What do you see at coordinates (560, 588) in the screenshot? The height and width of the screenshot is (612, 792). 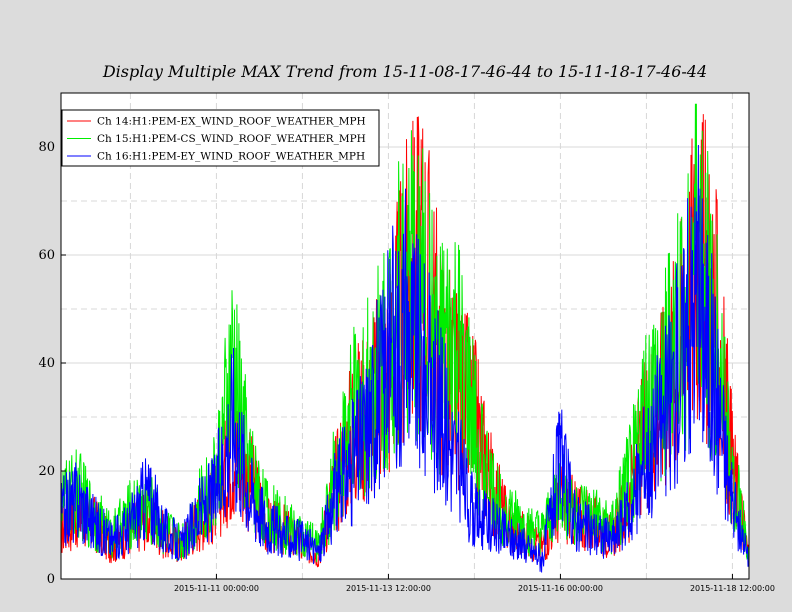 I see `x-tick-label: 2015-11-16 00:00:00` at bounding box center [560, 588].